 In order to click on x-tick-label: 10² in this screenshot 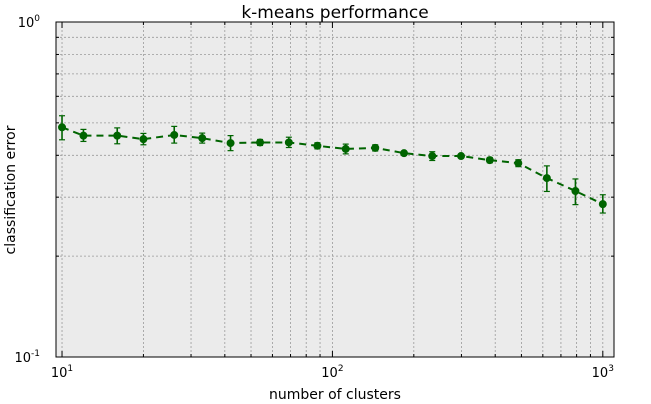, I will do `click(332, 372)`.